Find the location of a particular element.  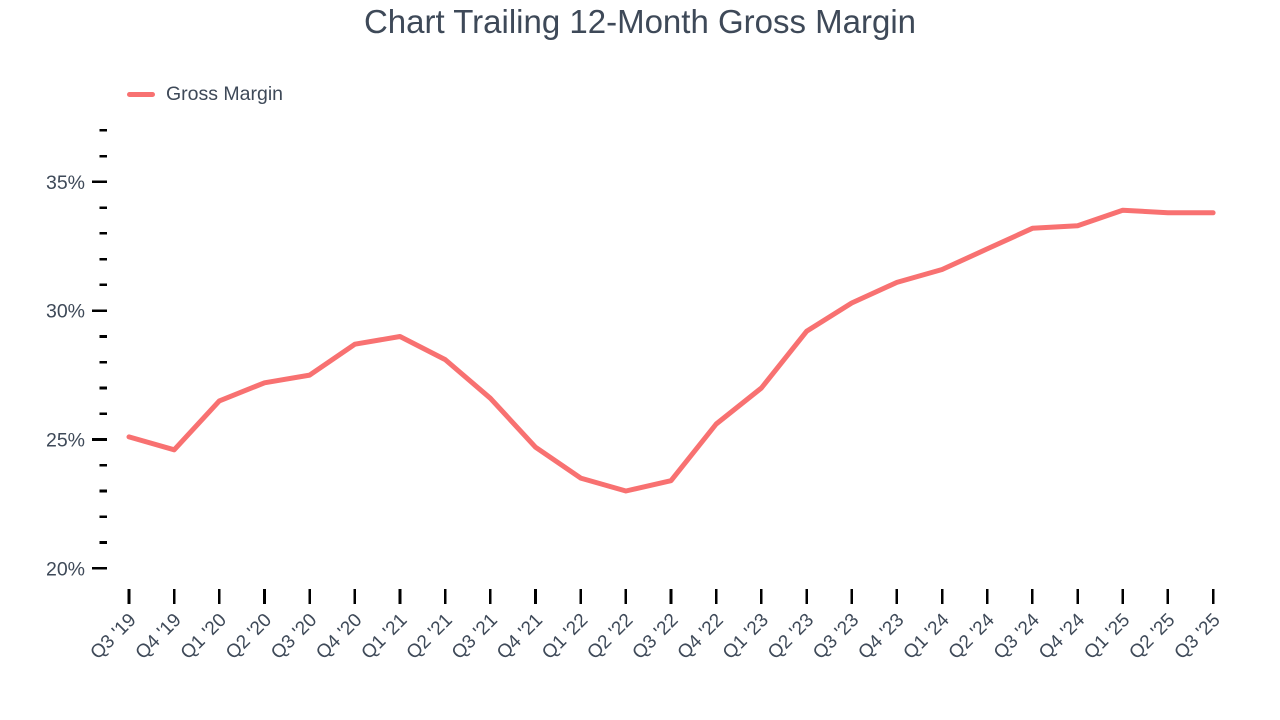

x-axis-tick-label: Q4 '23 is located at coordinates (881, 637).